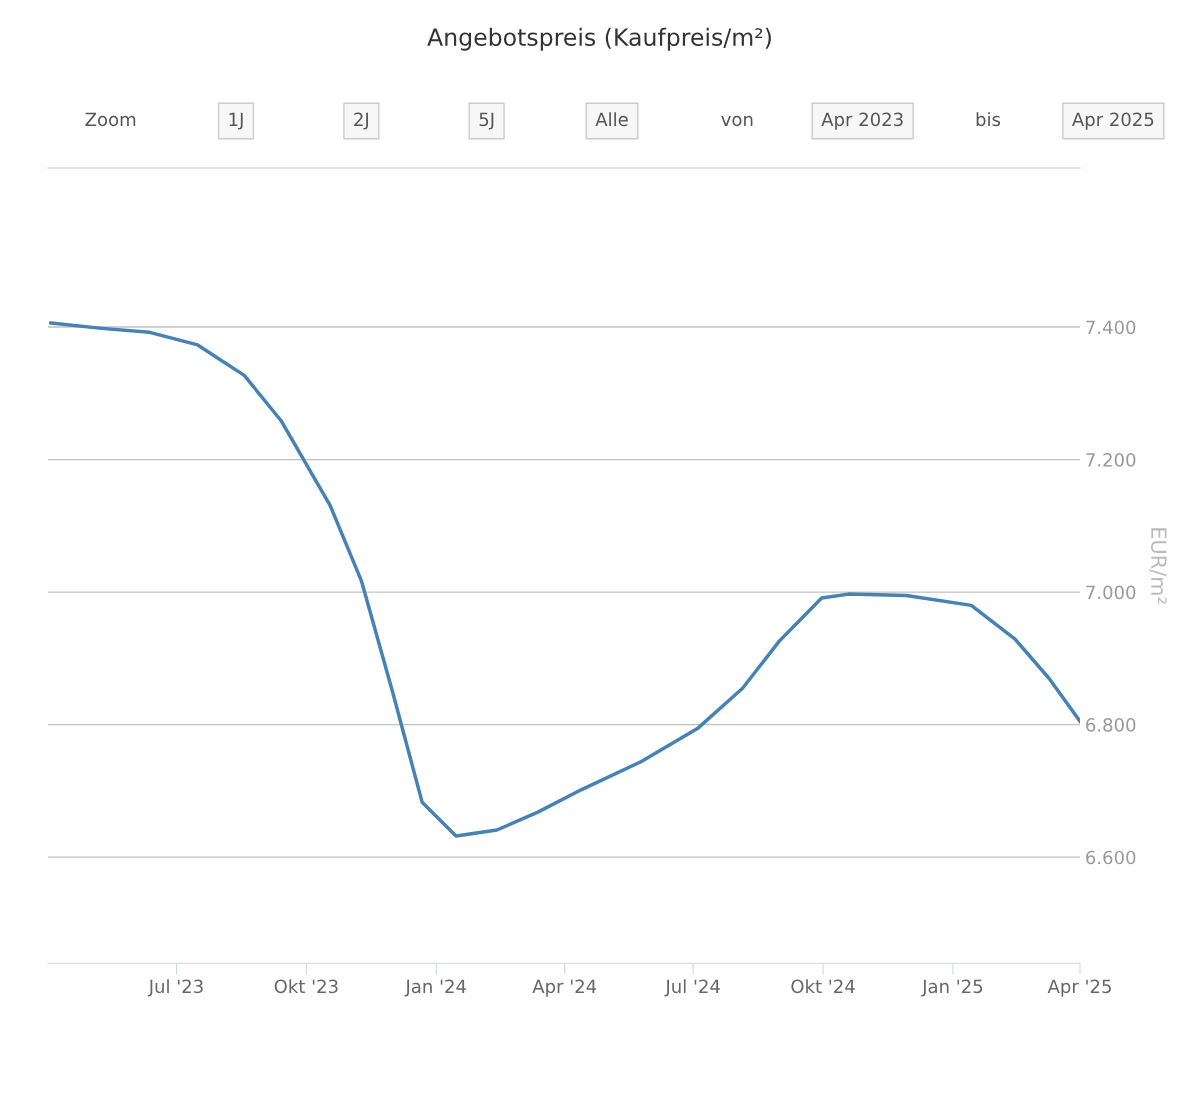 Image resolution: width=1200 pixels, height=1120 pixels. Describe the element at coordinates (175, 988) in the screenshot. I see `x-tick-label: Jul '23` at that location.